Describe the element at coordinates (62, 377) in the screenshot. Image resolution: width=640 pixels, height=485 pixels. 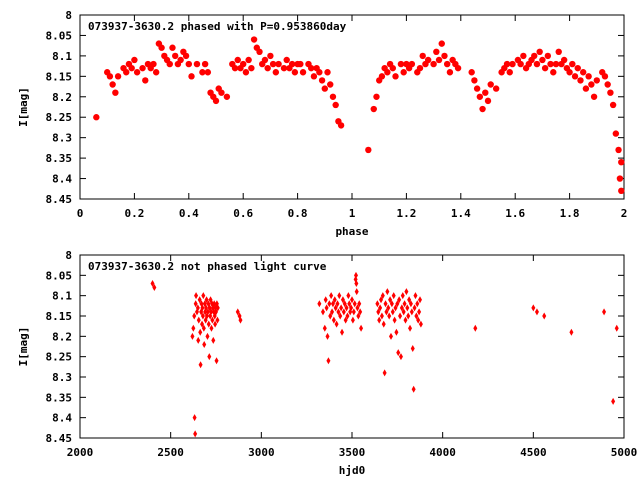
I see `y-tick-label: 8.3` at that location.